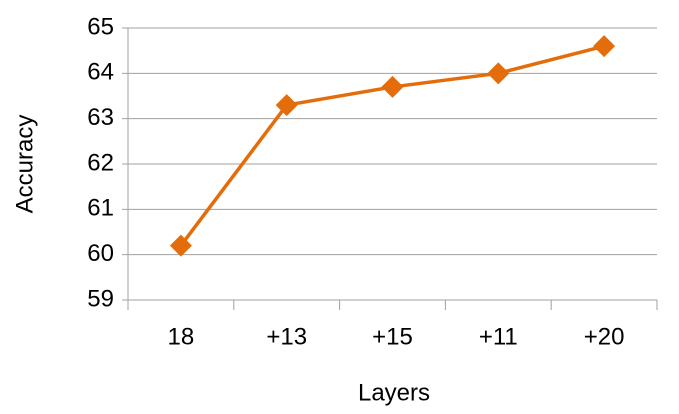 Image resolution: width=679 pixels, height=414 pixels. What do you see at coordinates (100, 26) in the screenshot?
I see `y-tick-label: 65` at bounding box center [100, 26].